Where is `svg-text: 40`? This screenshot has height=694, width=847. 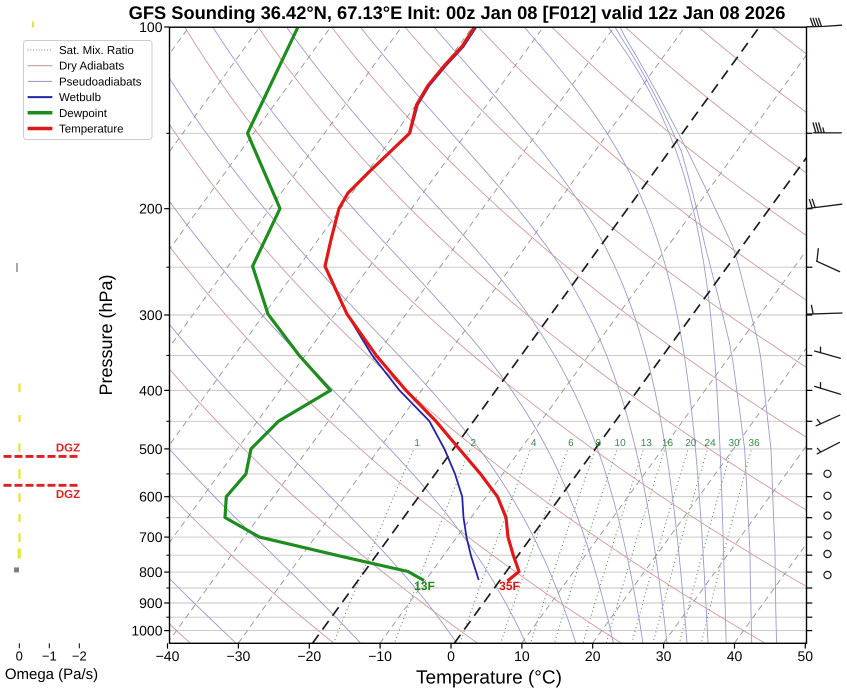
svg-text: 40 is located at coordinates (735, 656).